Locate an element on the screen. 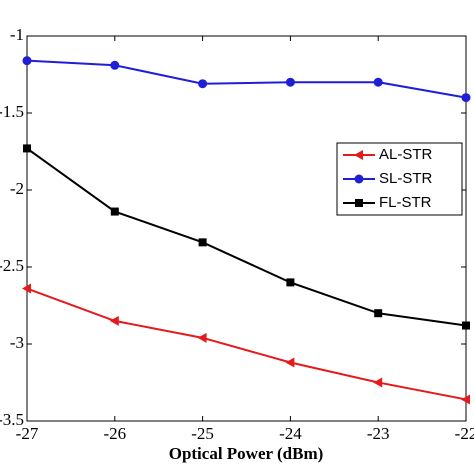  x-tick-label: -24 is located at coordinates (290, 433).